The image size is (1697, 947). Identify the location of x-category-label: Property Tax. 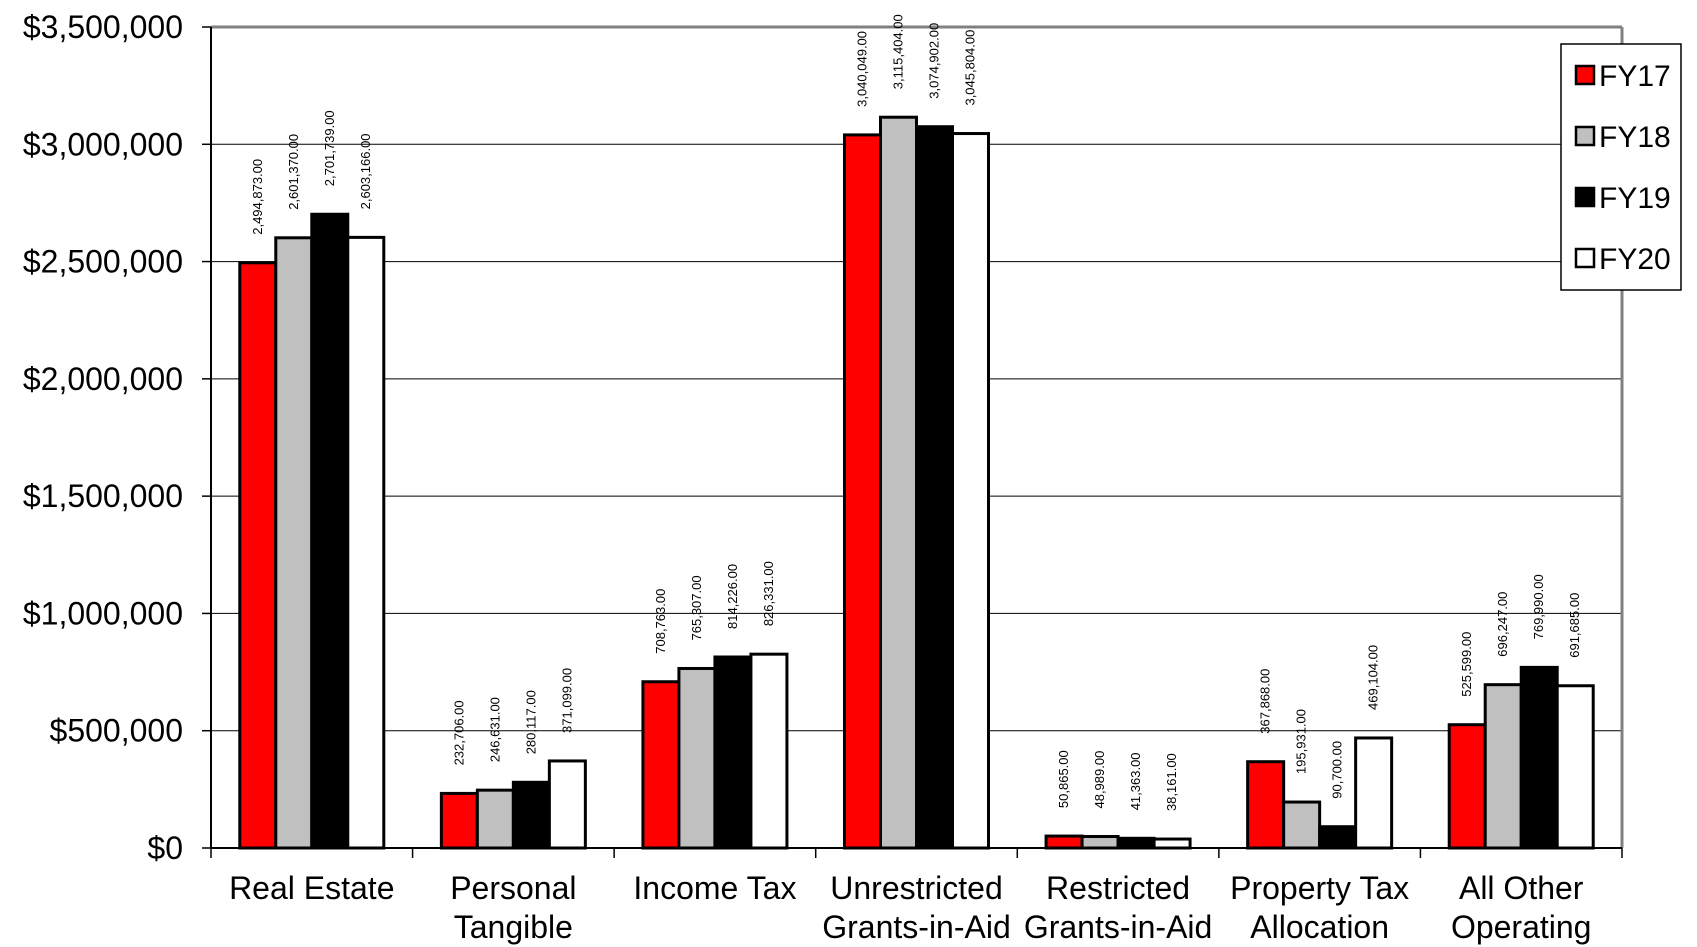
(1319, 888).